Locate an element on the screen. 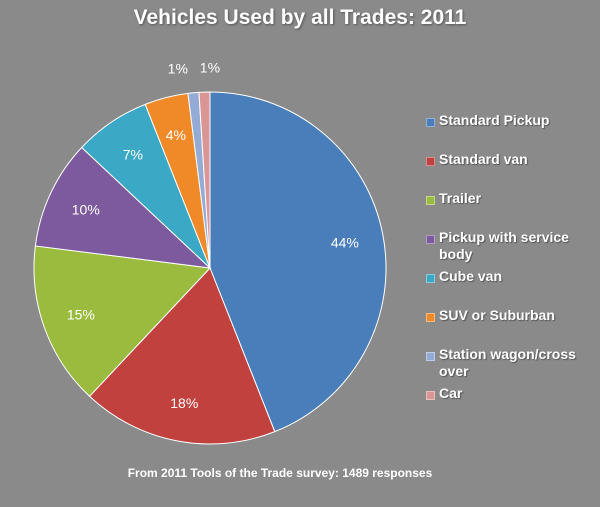 Image resolution: width=600 pixels, height=507 pixels. slice-label-8: 1% is located at coordinates (210, 67).